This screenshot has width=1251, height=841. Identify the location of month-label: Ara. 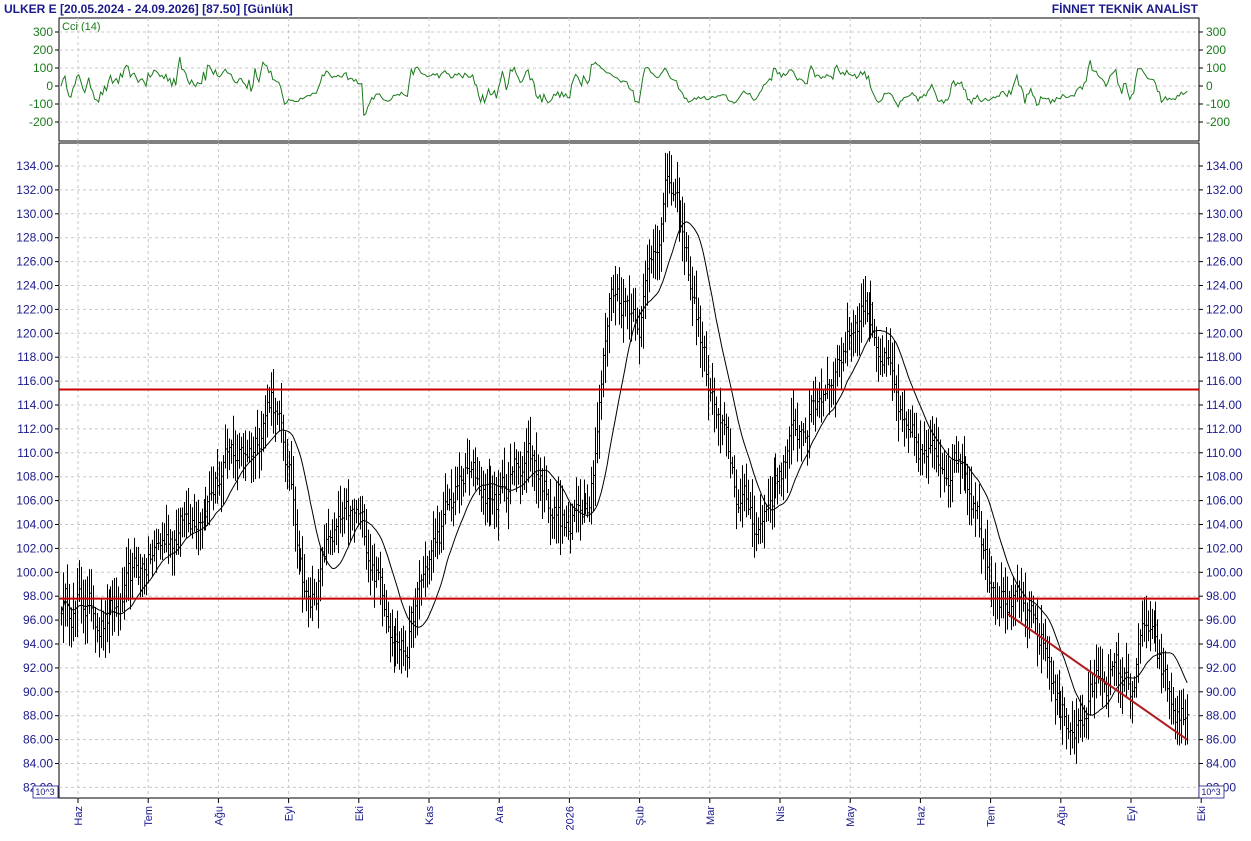
(500, 814).